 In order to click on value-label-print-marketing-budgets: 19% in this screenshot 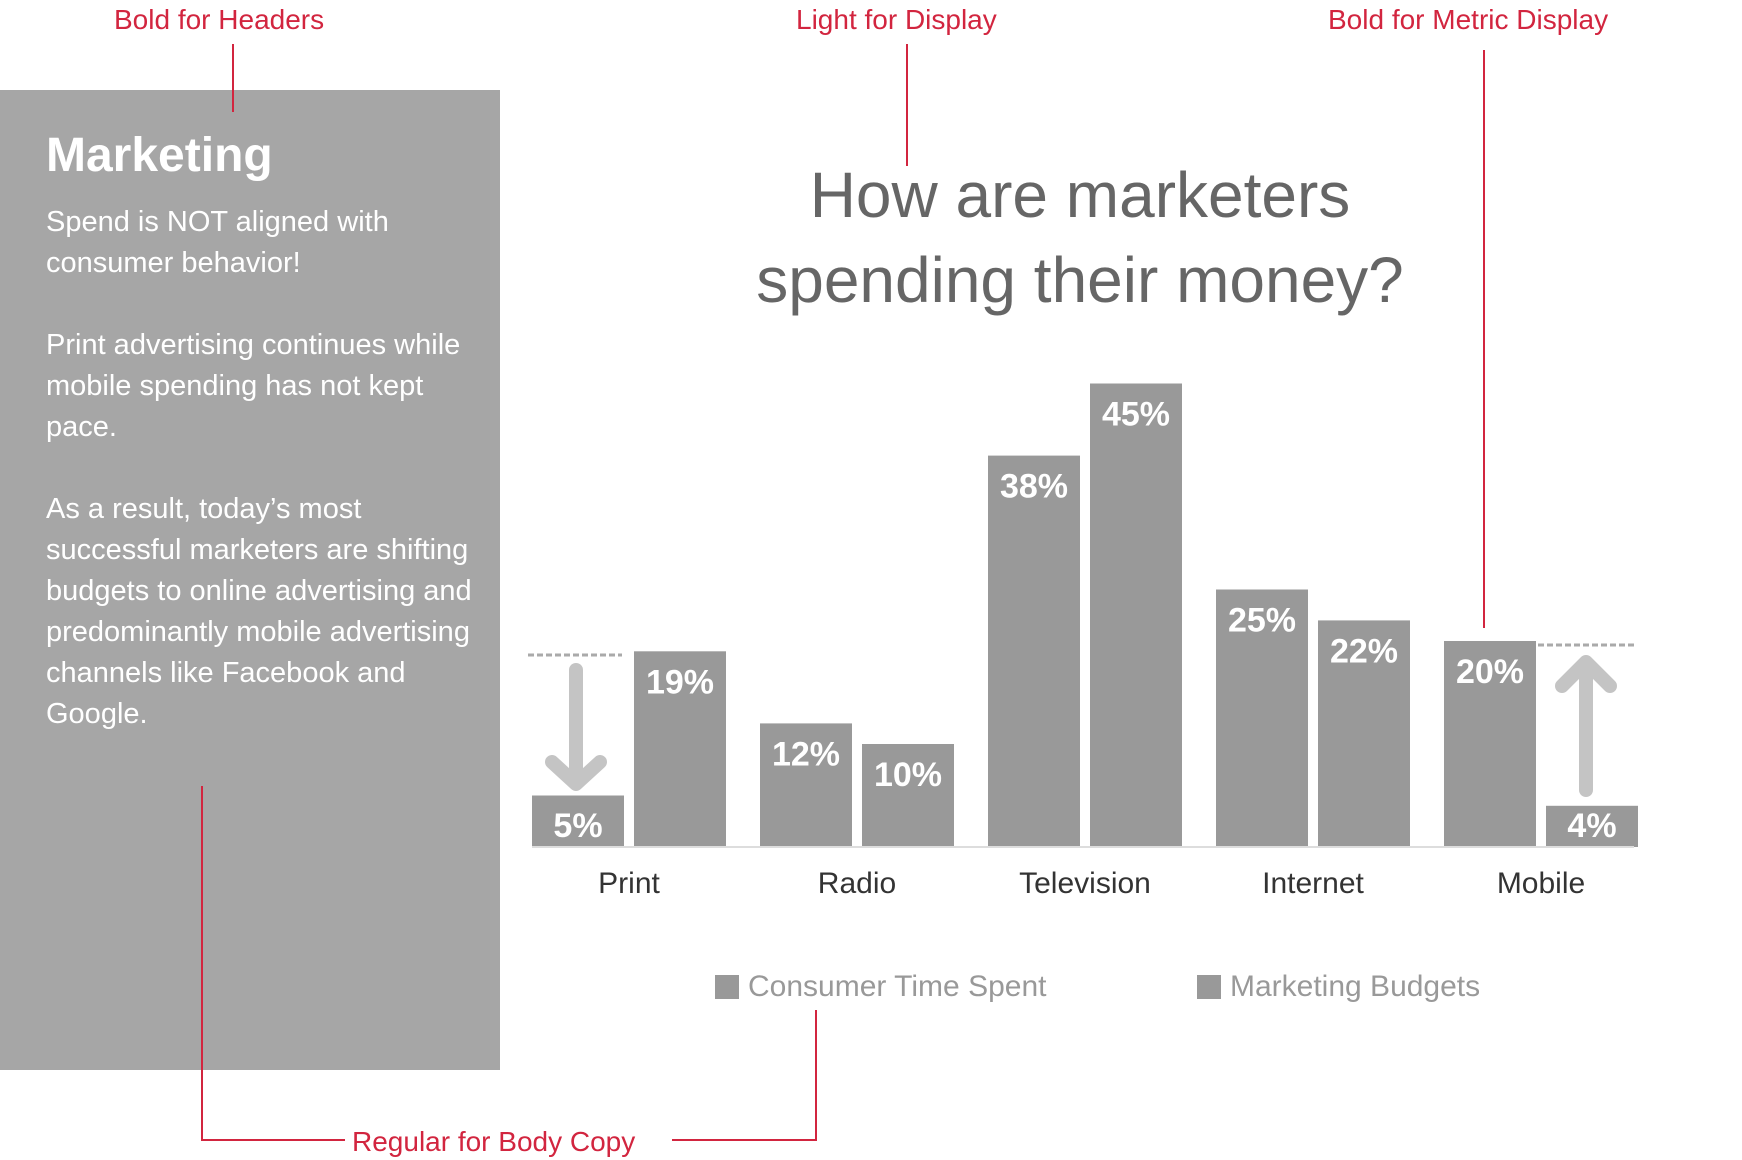, I will do `click(680, 682)`.